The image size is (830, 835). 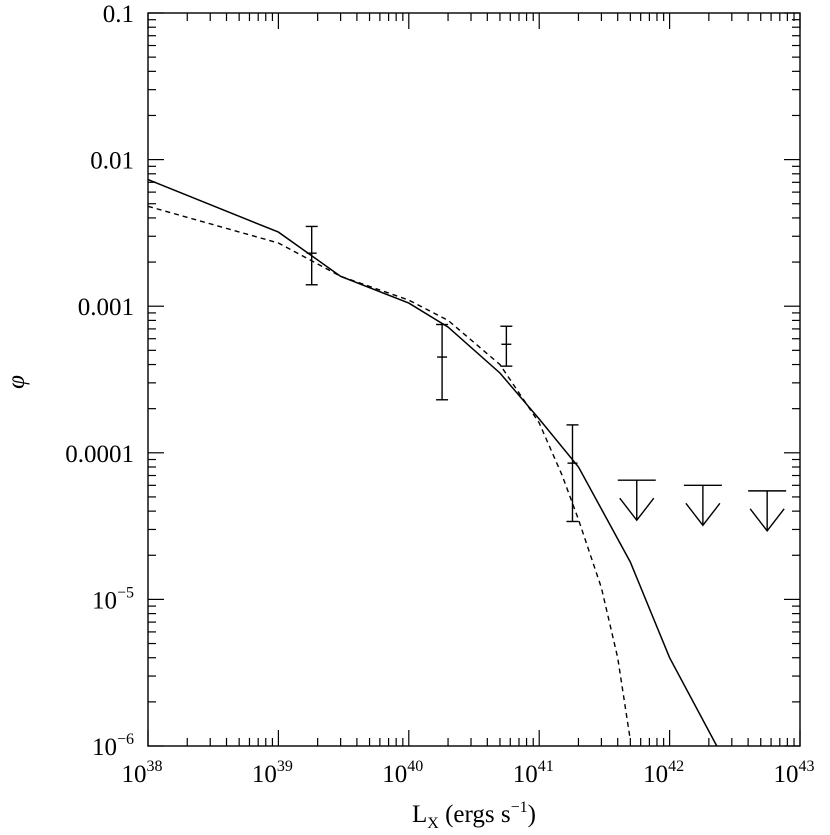 What do you see at coordinates (663, 773) in the screenshot?
I see `x-tick-label: 1042` at bounding box center [663, 773].